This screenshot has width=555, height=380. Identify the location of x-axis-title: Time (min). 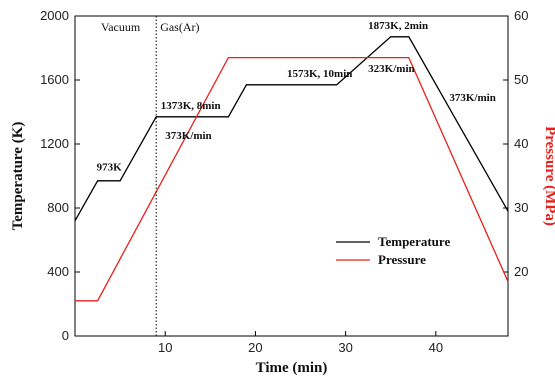
(292, 368).